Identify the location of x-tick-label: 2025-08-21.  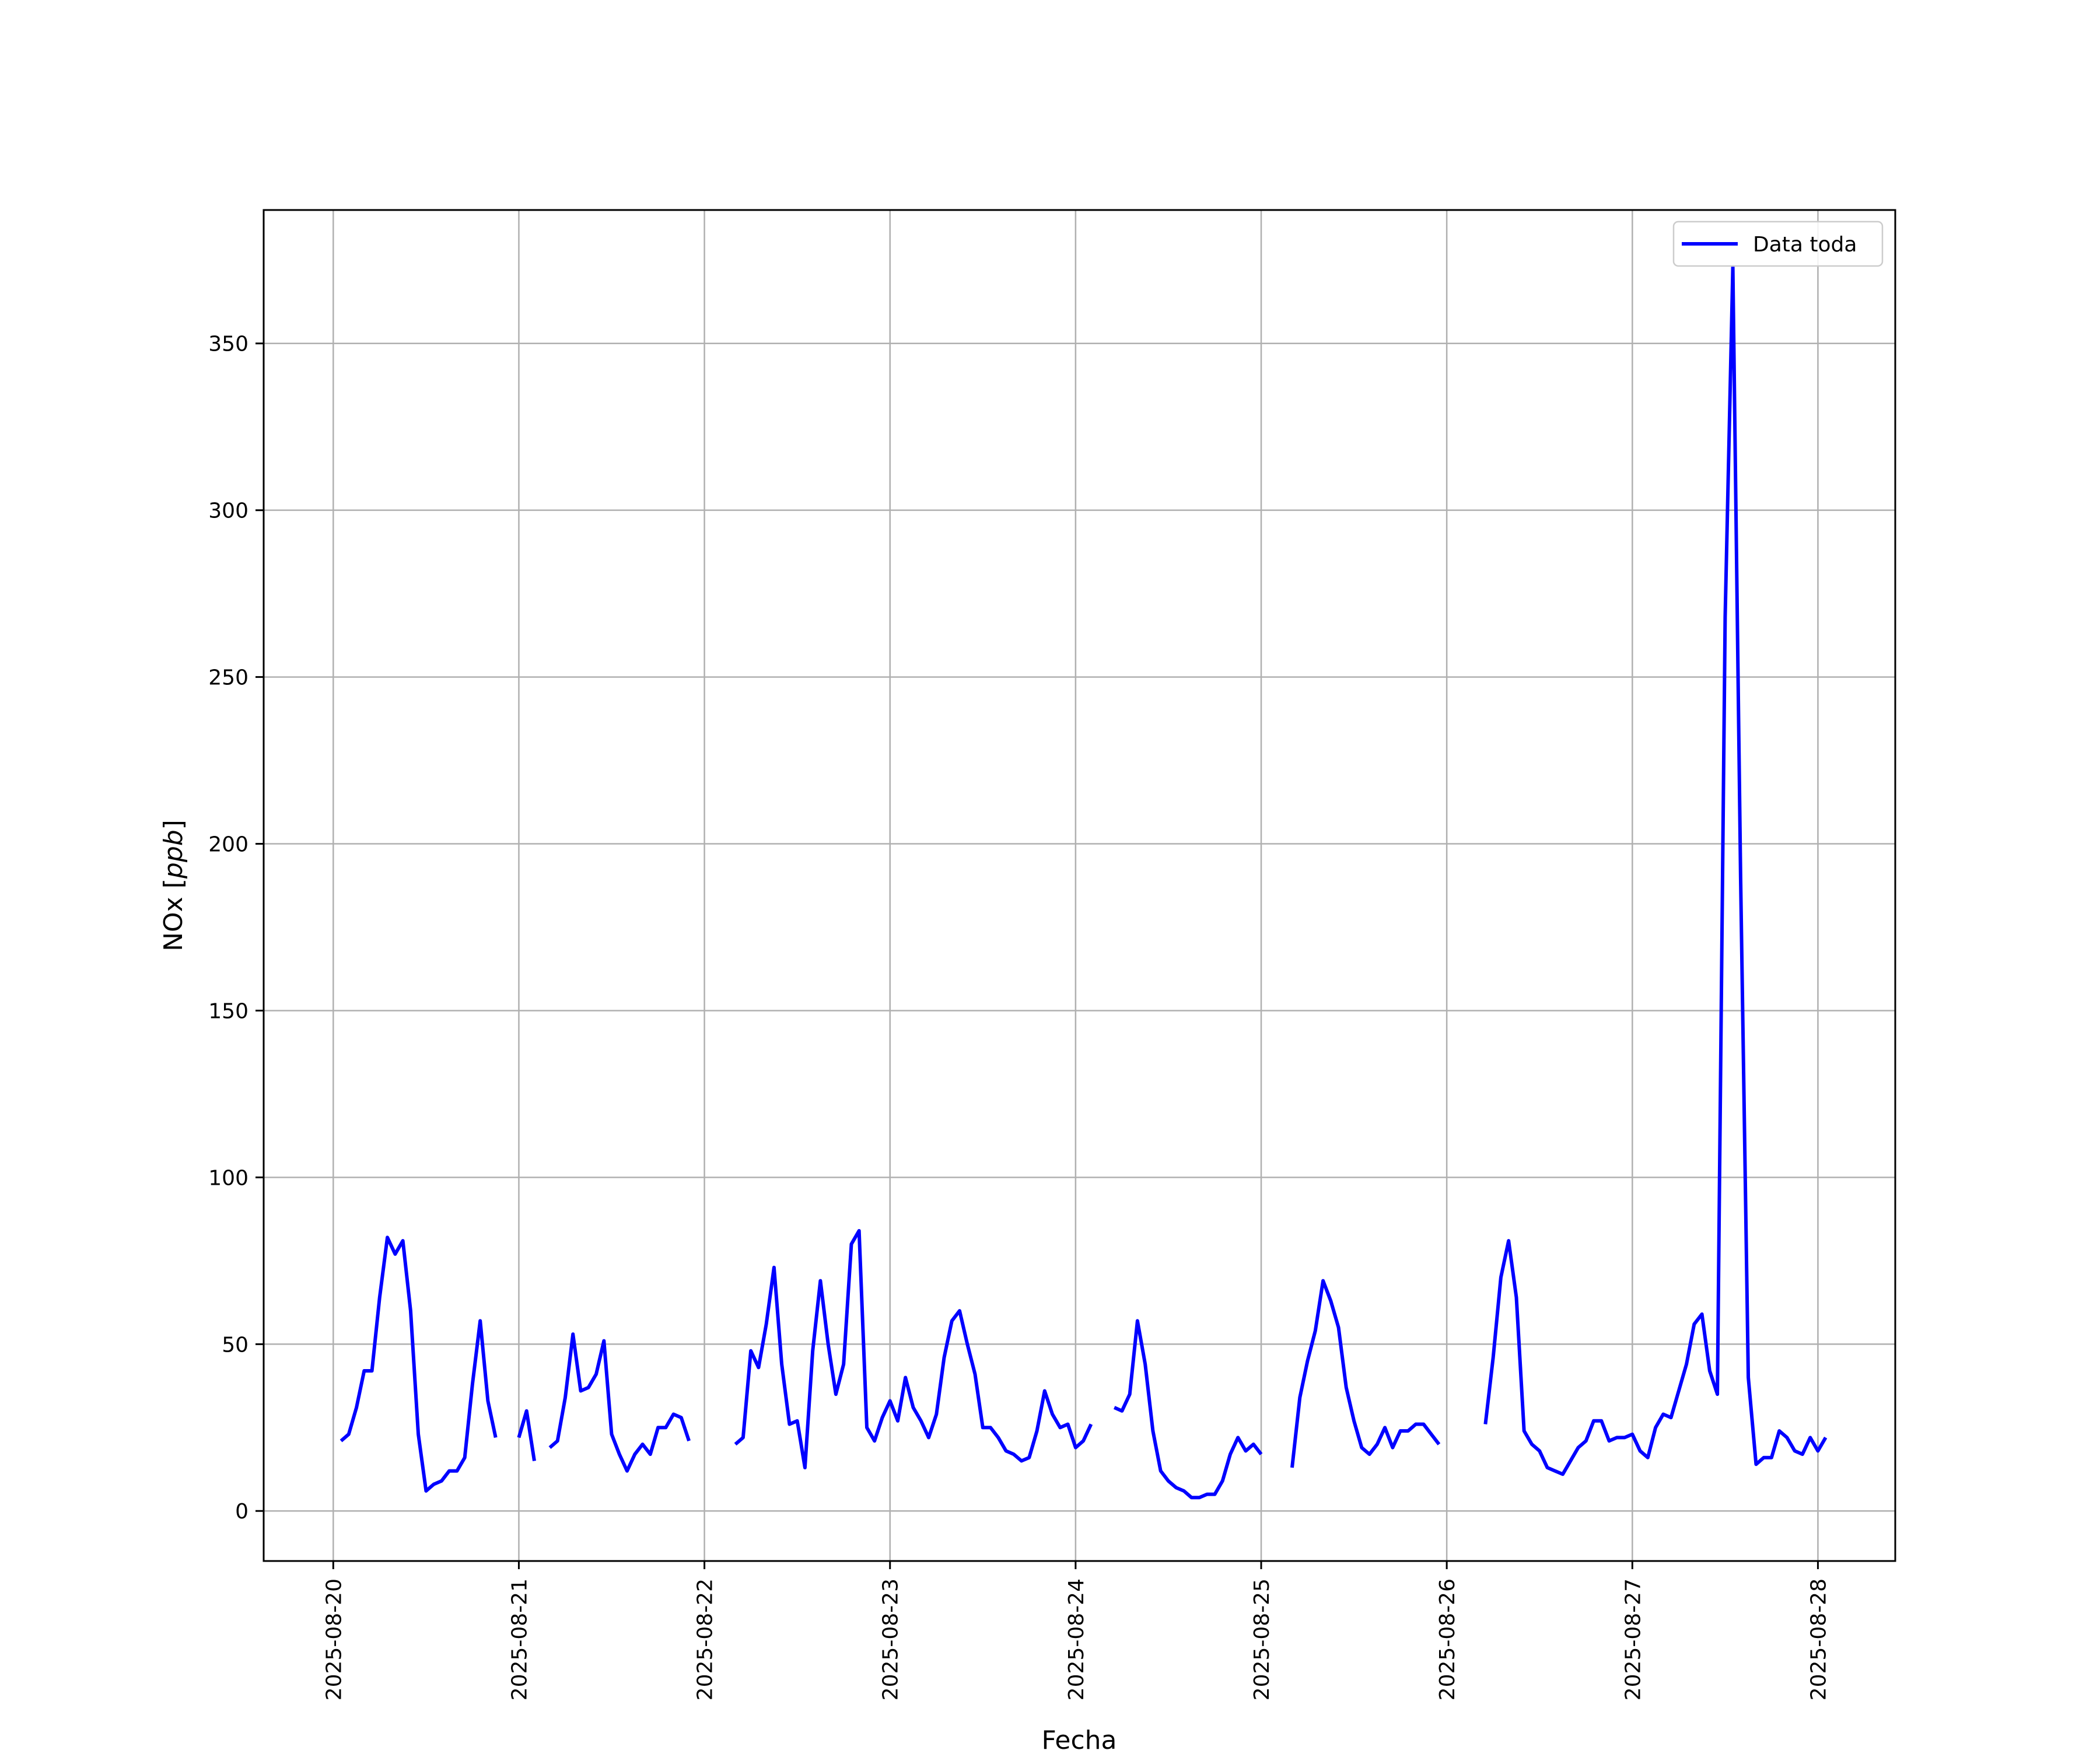
(519, 1639).